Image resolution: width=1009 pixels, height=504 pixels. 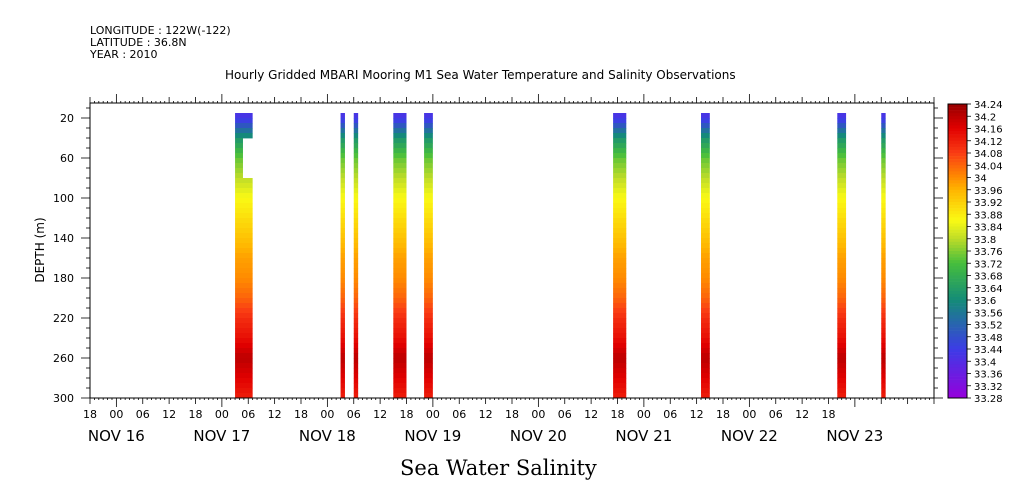 I want to click on x-date-label: NOV 19, so click(x=432, y=436).